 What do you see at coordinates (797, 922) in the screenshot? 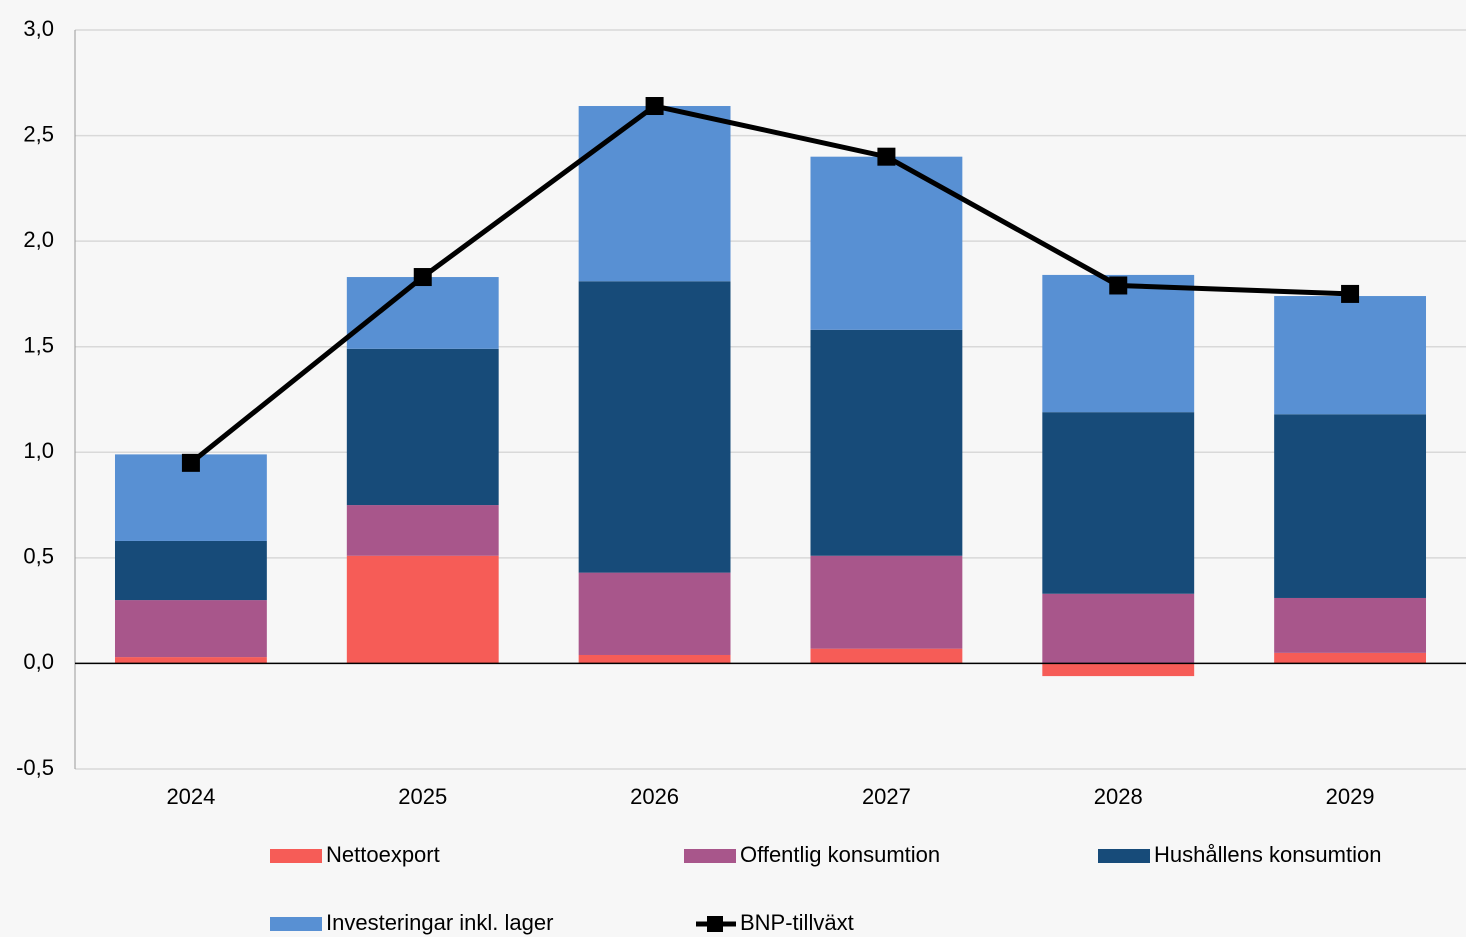
I see `legend-label: BNP-tillväxt` at bounding box center [797, 922].